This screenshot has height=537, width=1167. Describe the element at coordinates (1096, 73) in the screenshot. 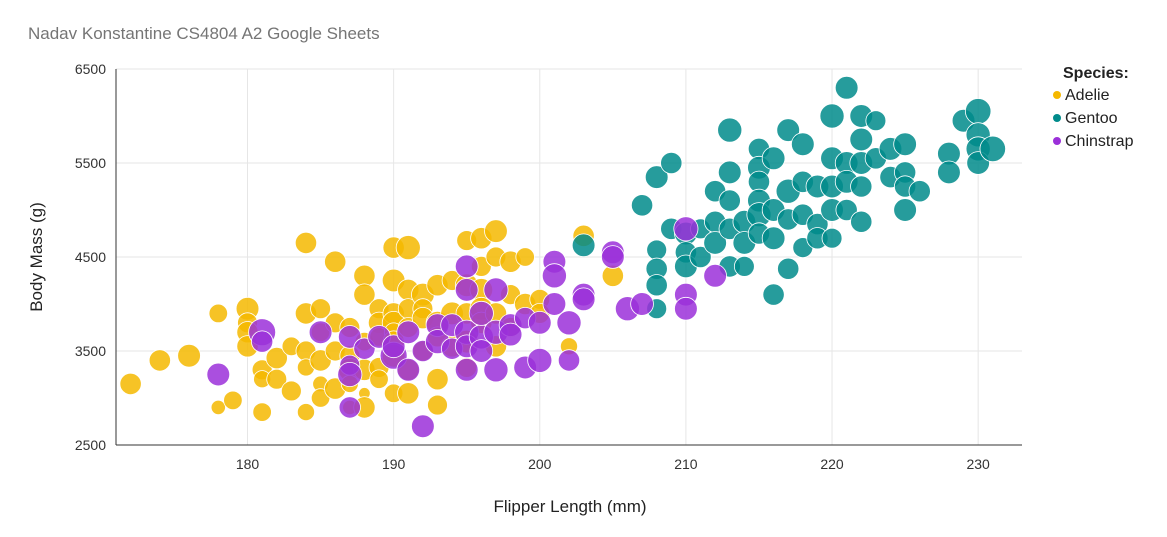

I see `legend-title: Species:` at that location.